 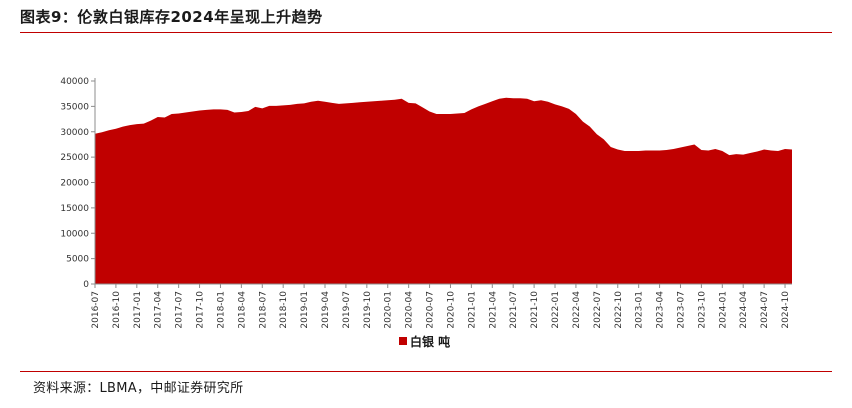 What do you see at coordinates (786, 310) in the screenshot?
I see `x-tick-label: 2024-10` at bounding box center [786, 310].